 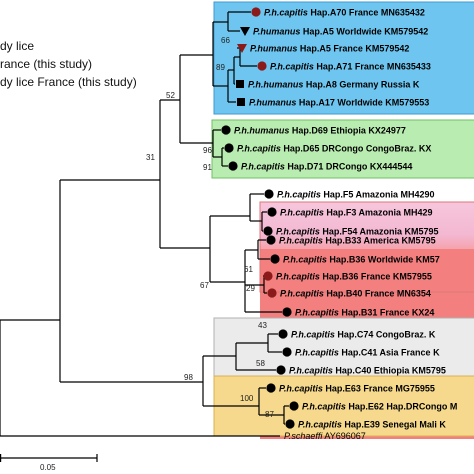 What do you see at coordinates (46, 64) in the screenshot?
I see `legend-entry-2: rance (this study)` at bounding box center [46, 64].